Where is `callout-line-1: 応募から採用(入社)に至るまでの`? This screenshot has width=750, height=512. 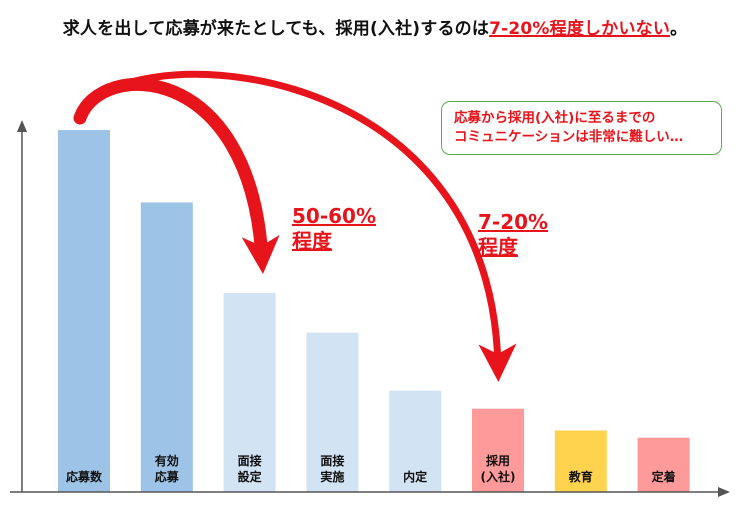
callout-line-1: 応募から採用(入社)に至るまでの is located at coordinates (555, 118).